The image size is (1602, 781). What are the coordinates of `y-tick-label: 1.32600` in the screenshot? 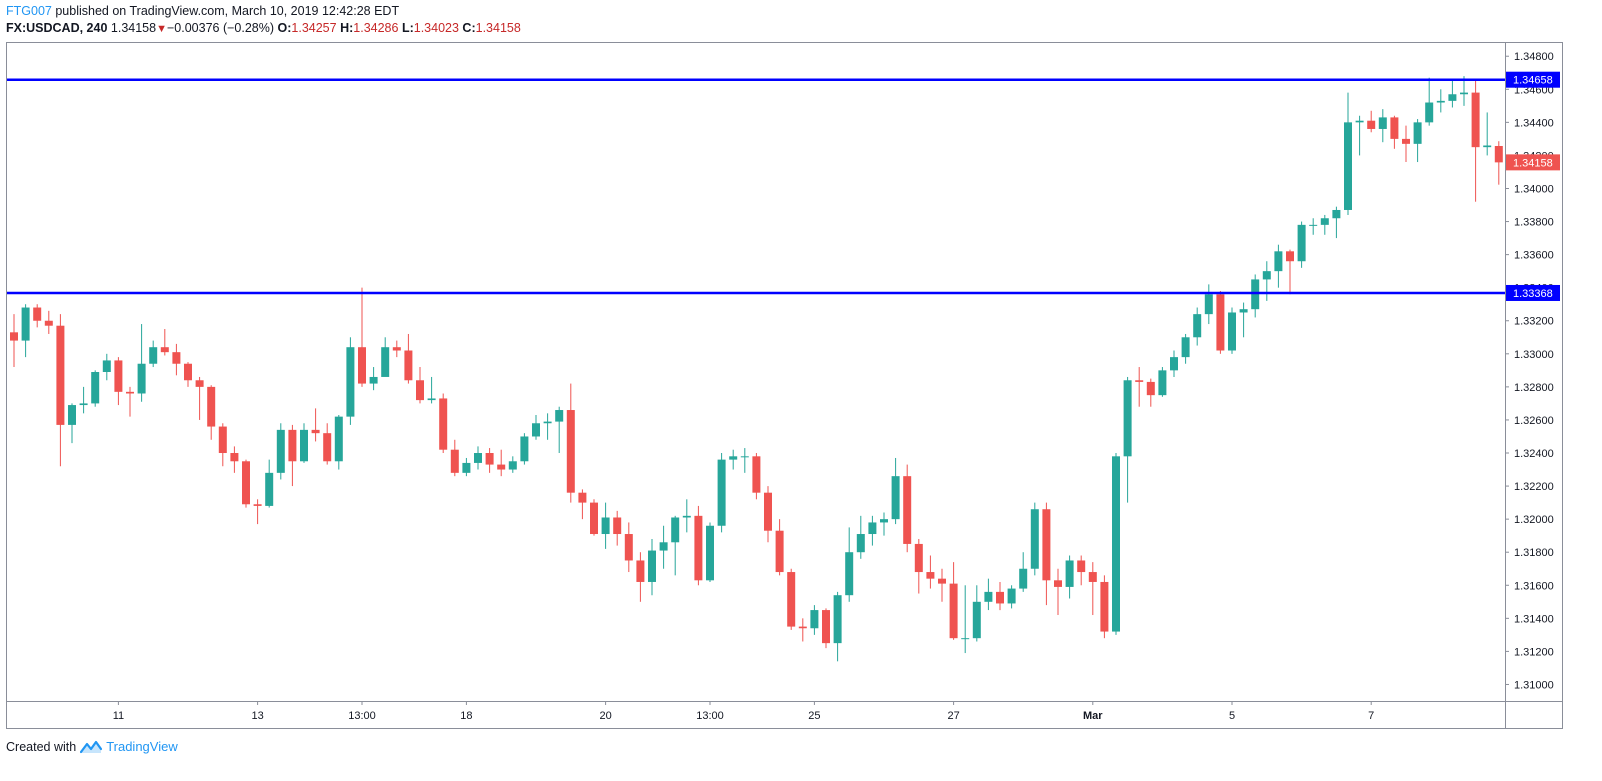 It's located at (1534, 421).